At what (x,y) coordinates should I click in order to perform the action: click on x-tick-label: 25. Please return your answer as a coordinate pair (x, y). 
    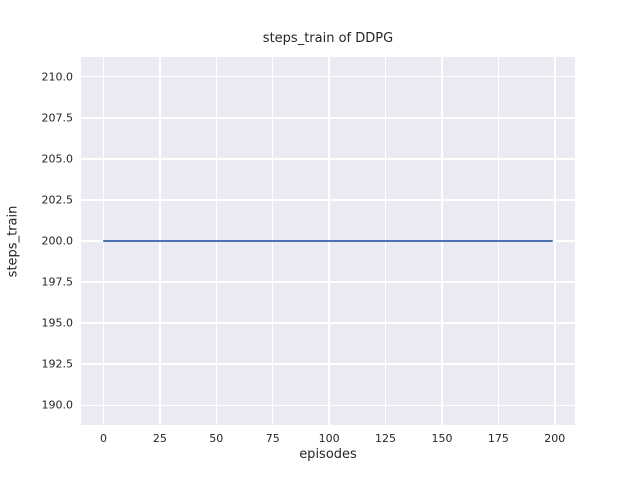
    Looking at the image, I should click on (159, 438).